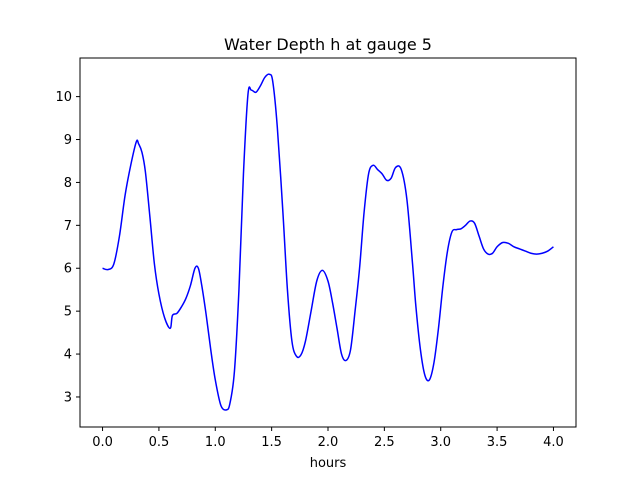 This screenshot has width=640, height=480. I want to click on x-tick-label: 2.5, so click(384, 442).